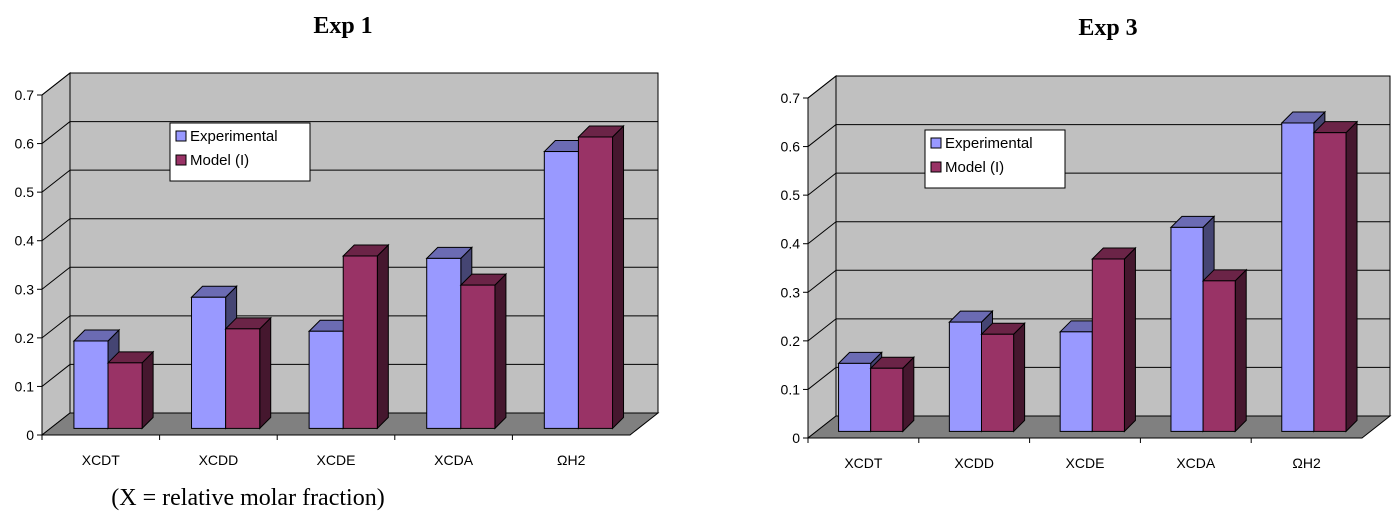  What do you see at coordinates (342, 26) in the screenshot?
I see `chart-title-exp-1: Exp 1` at bounding box center [342, 26].